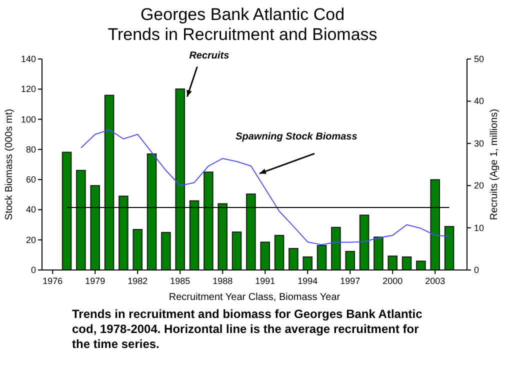 This screenshot has height=367, width=505. I want to click on y2-tick-label: 20, so click(479, 185).